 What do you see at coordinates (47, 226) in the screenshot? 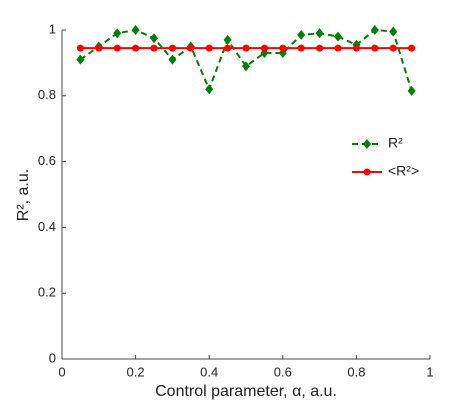
I see `y-tick-label: 0.4` at bounding box center [47, 226].